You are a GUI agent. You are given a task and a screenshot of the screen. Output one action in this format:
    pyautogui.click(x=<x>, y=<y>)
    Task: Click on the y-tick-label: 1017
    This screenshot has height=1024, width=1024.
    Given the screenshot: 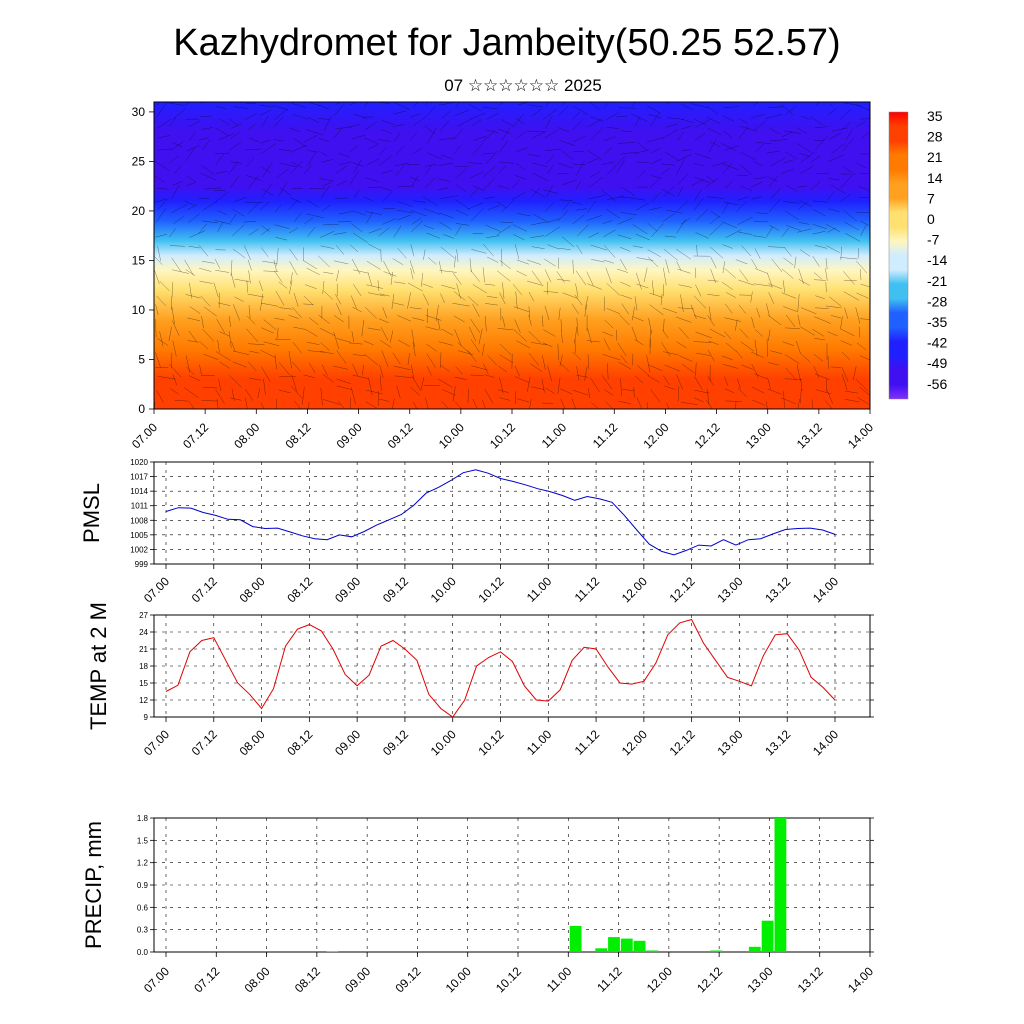 What is the action you would take?
    pyautogui.click(x=139, y=477)
    